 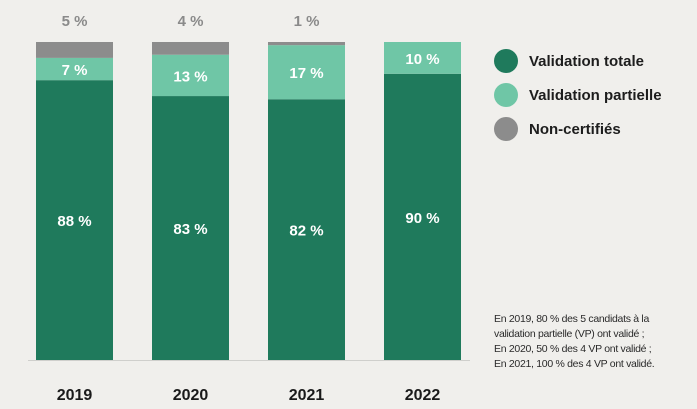 I want to click on bar-segment-validation-partielle-2022, so click(x=422, y=58).